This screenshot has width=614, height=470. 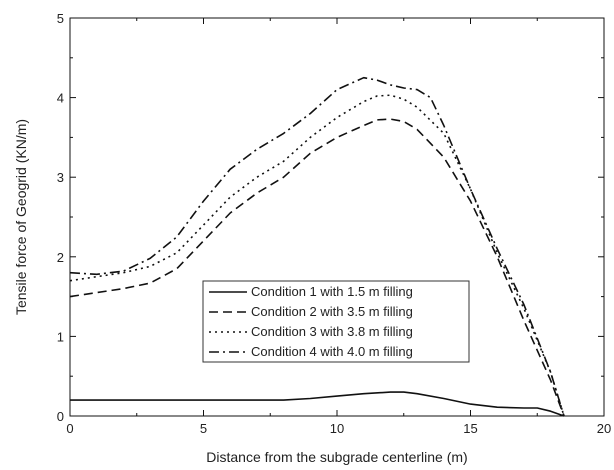 I want to click on legend-label-2: Condition 2 with 3.5 m filling, so click(x=332, y=311).